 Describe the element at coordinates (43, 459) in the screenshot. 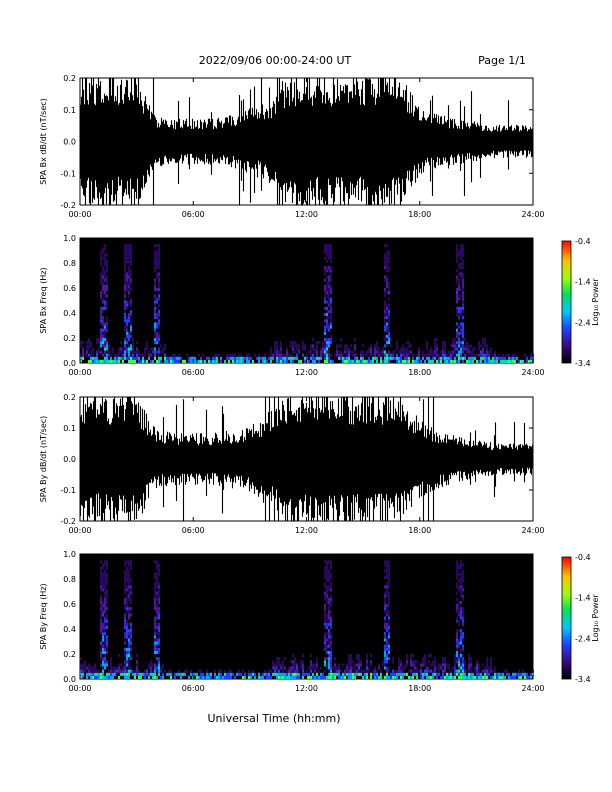

I see `y-axis-label: SPA By dB/dt (nT/sec)` at that location.